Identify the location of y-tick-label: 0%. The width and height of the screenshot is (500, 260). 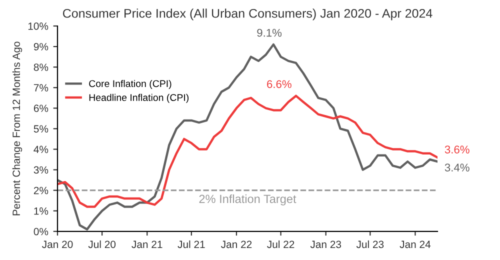
(41, 232).